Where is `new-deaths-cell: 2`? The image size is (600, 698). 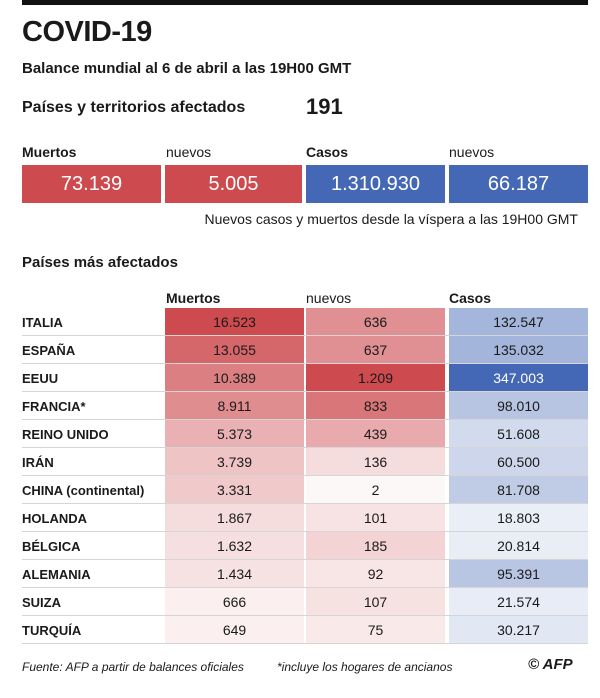
new-deaths-cell: 2 is located at coordinates (375, 489).